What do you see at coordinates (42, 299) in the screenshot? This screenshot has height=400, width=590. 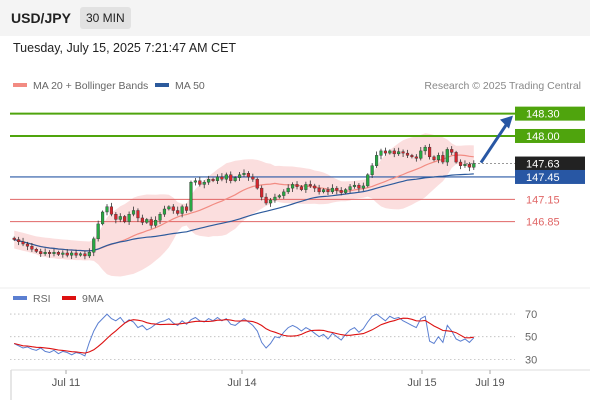 I see `rsi-legend-label: RSI` at bounding box center [42, 299].